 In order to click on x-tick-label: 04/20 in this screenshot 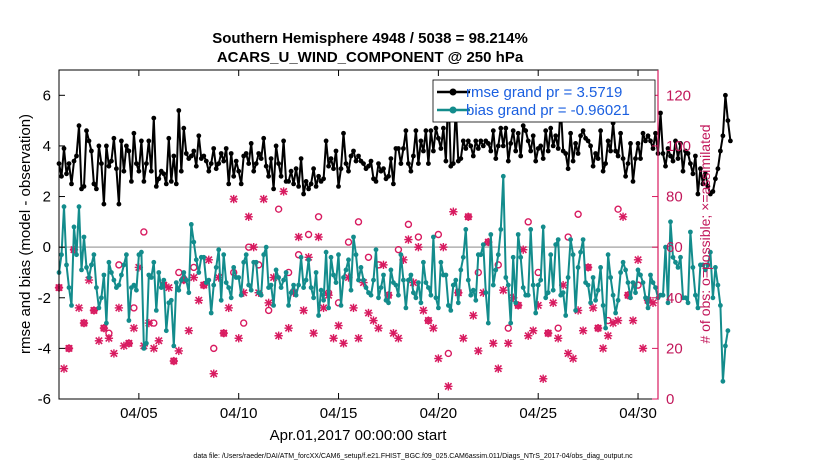, I will do `click(439, 413)`.